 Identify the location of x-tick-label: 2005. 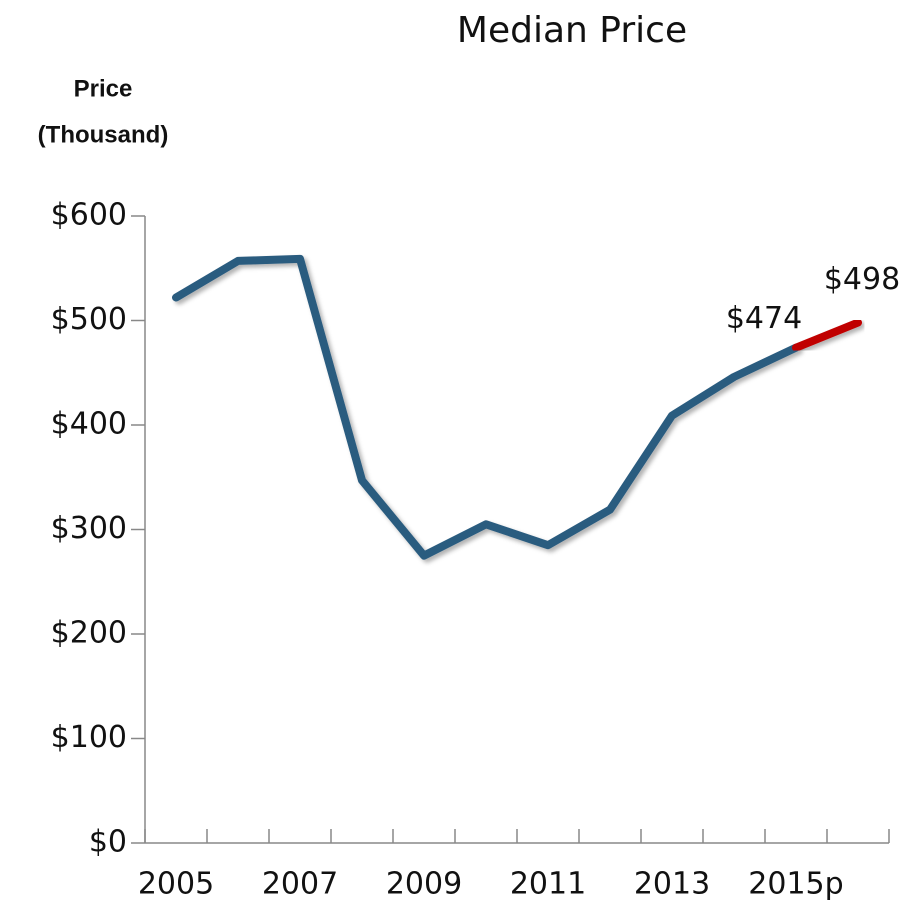
(176, 884).